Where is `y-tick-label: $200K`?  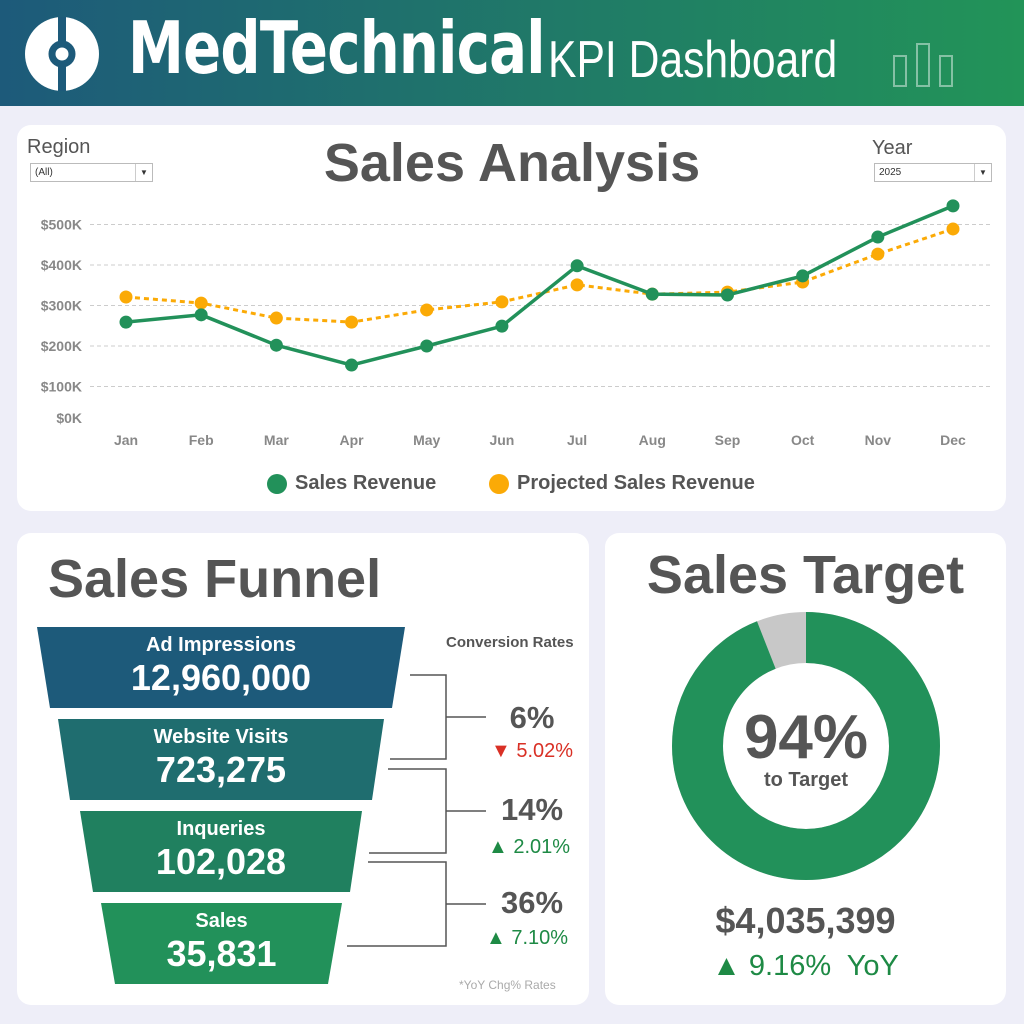 y-tick-label: $200K is located at coordinates (61, 346).